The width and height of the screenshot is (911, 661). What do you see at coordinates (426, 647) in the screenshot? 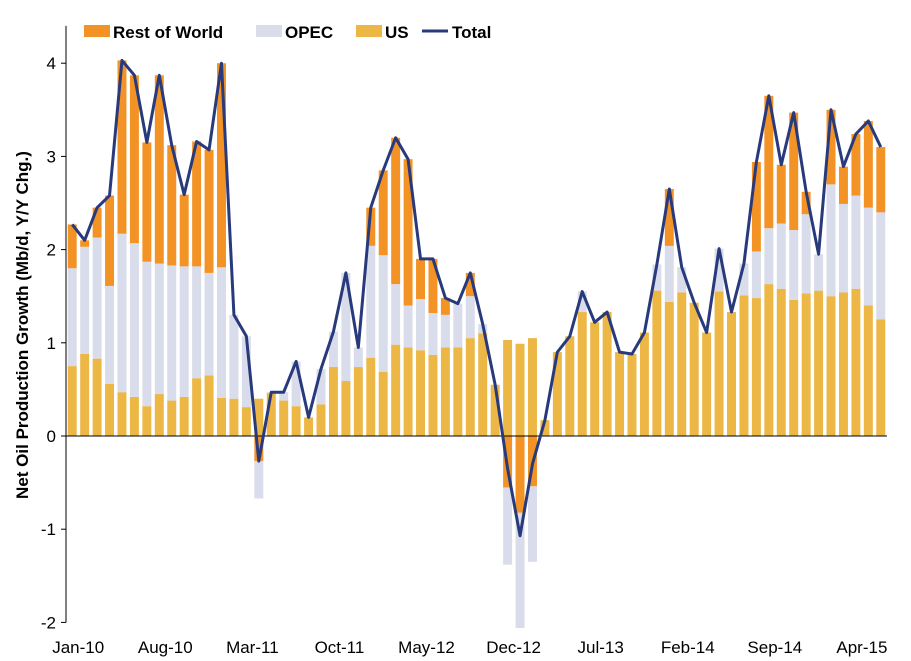
I see `x-tick-label: May-12` at bounding box center [426, 647].